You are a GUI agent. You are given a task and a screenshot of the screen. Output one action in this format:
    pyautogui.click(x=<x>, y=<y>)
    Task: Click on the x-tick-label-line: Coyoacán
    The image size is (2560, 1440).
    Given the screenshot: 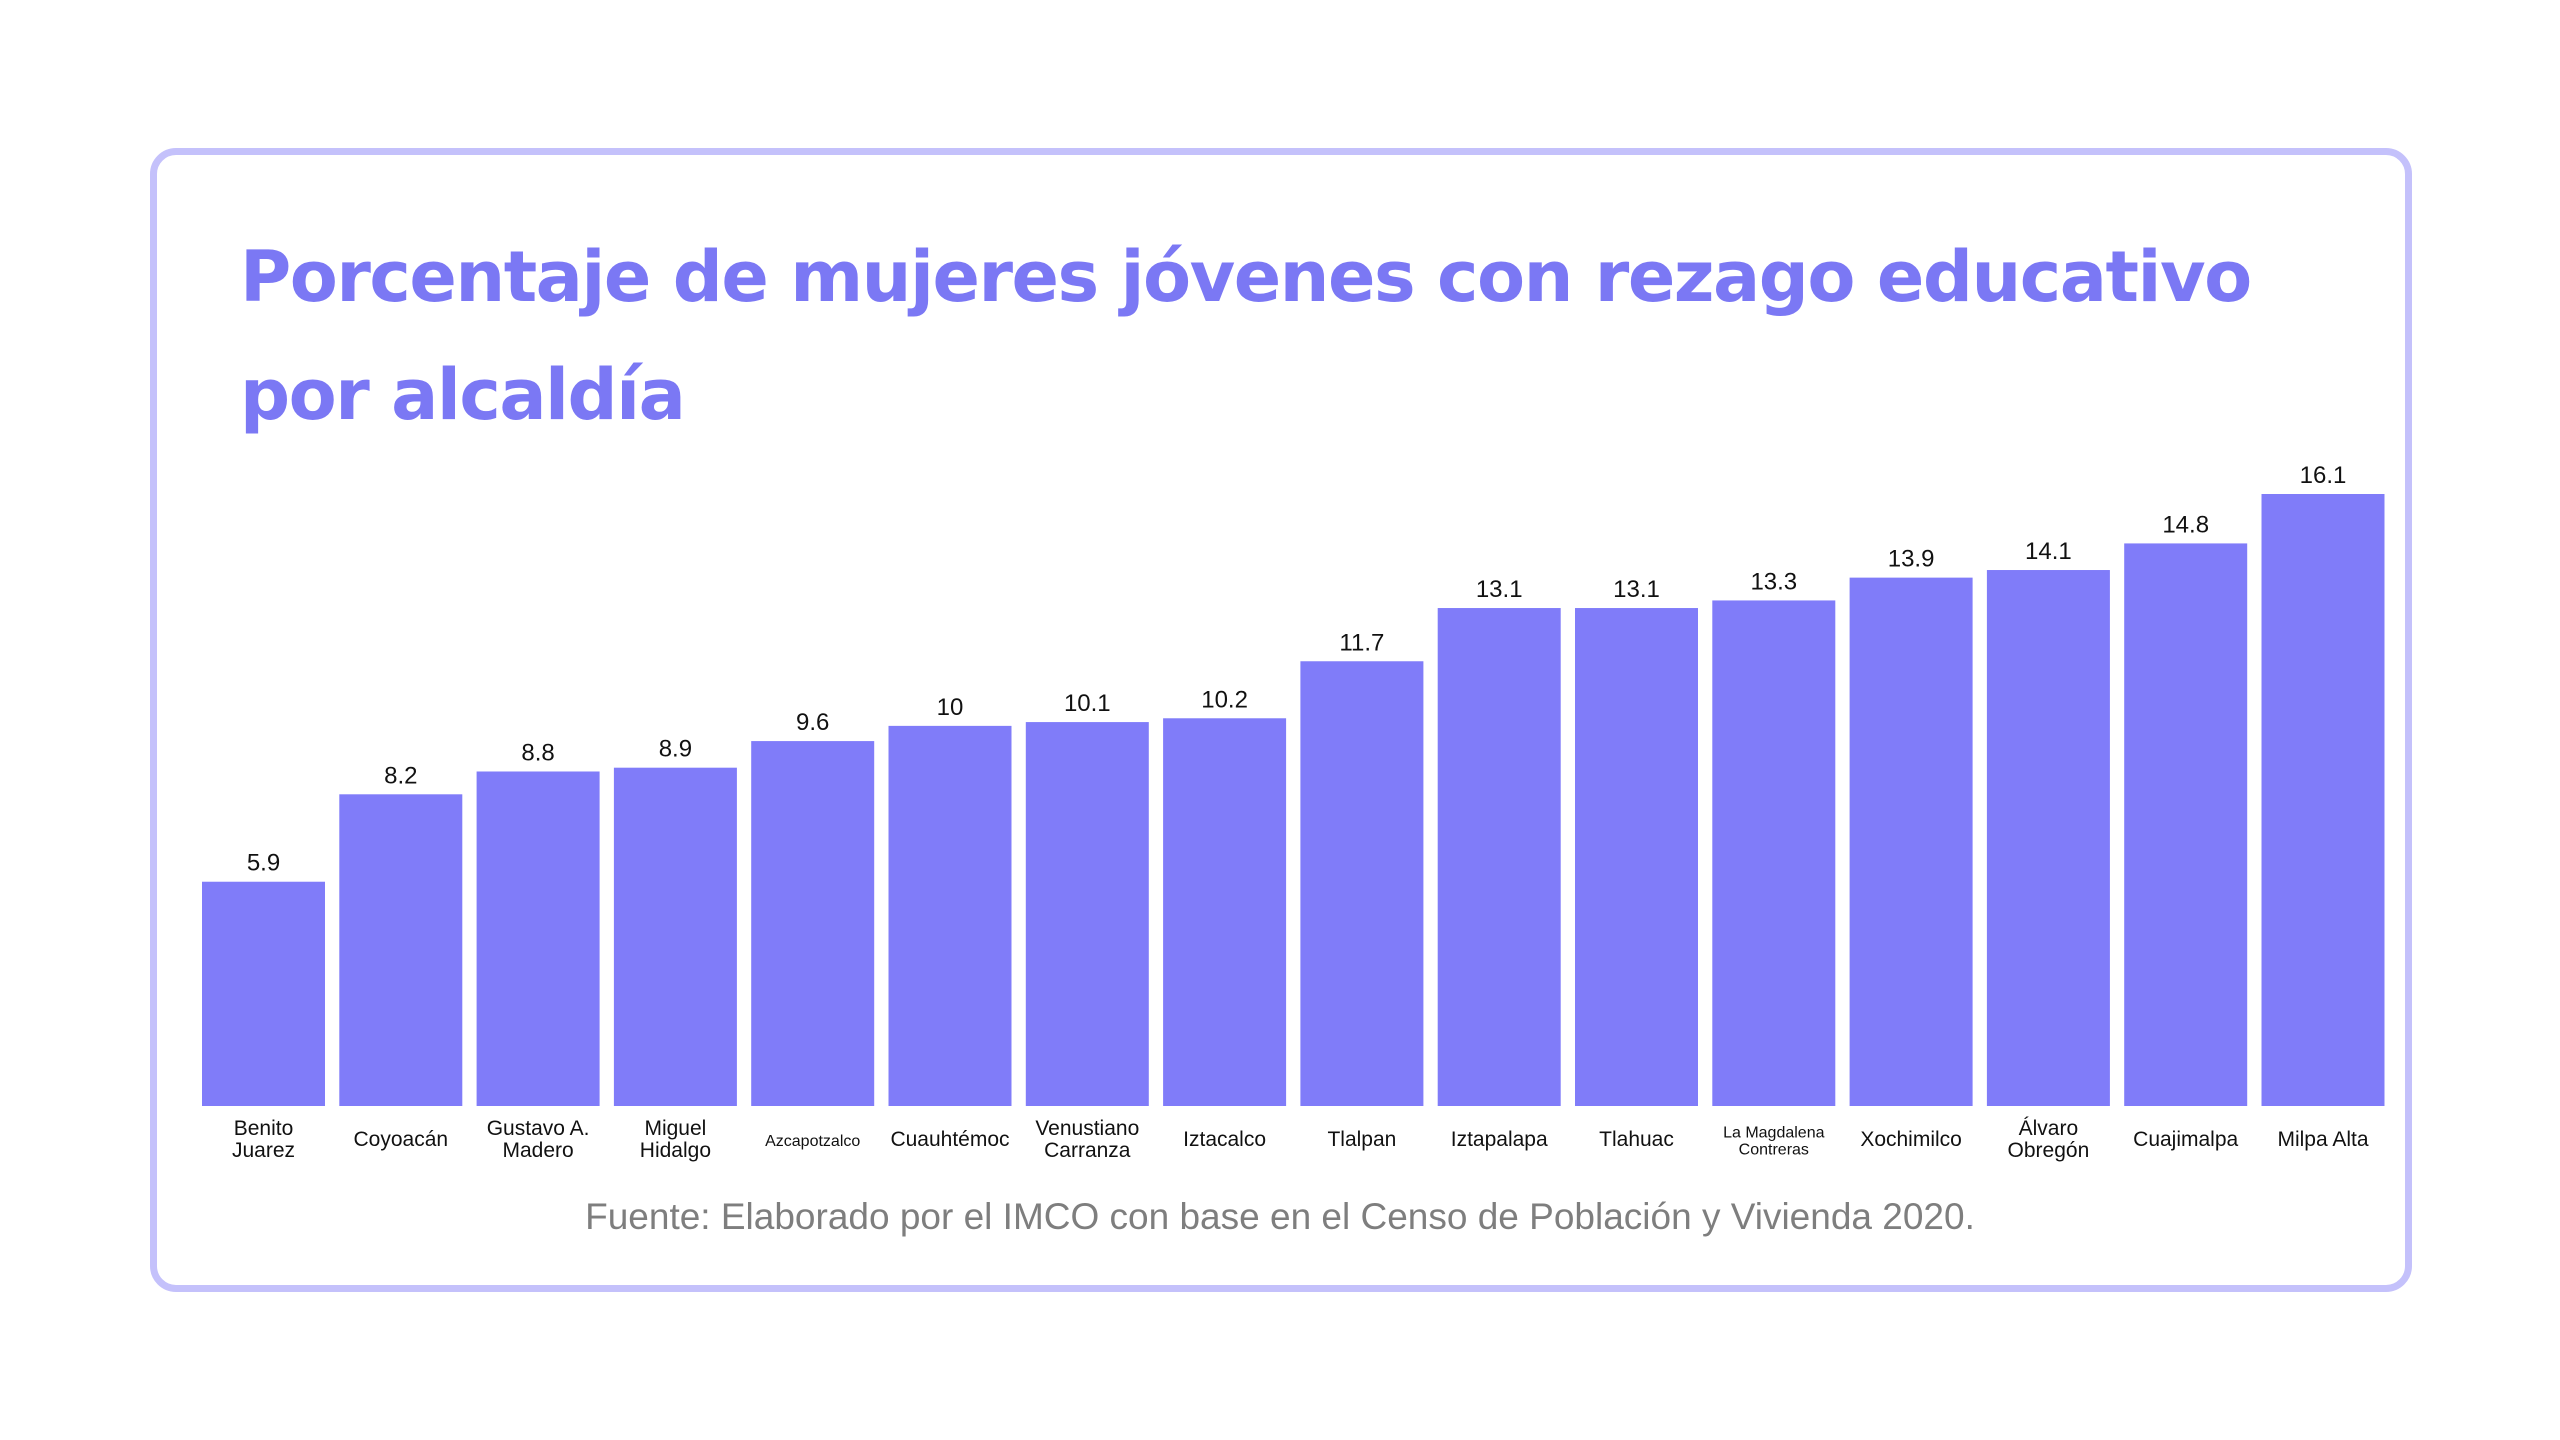 What is the action you would take?
    pyautogui.click(x=401, y=1139)
    